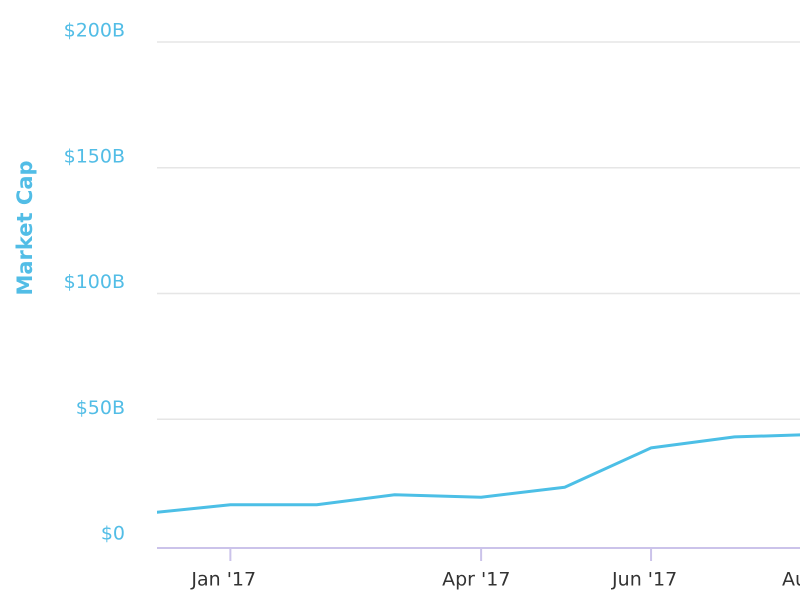 This screenshot has height=601, width=800. Describe the element at coordinates (644, 580) in the screenshot. I see `x-tick-label: Jun '17` at that location.